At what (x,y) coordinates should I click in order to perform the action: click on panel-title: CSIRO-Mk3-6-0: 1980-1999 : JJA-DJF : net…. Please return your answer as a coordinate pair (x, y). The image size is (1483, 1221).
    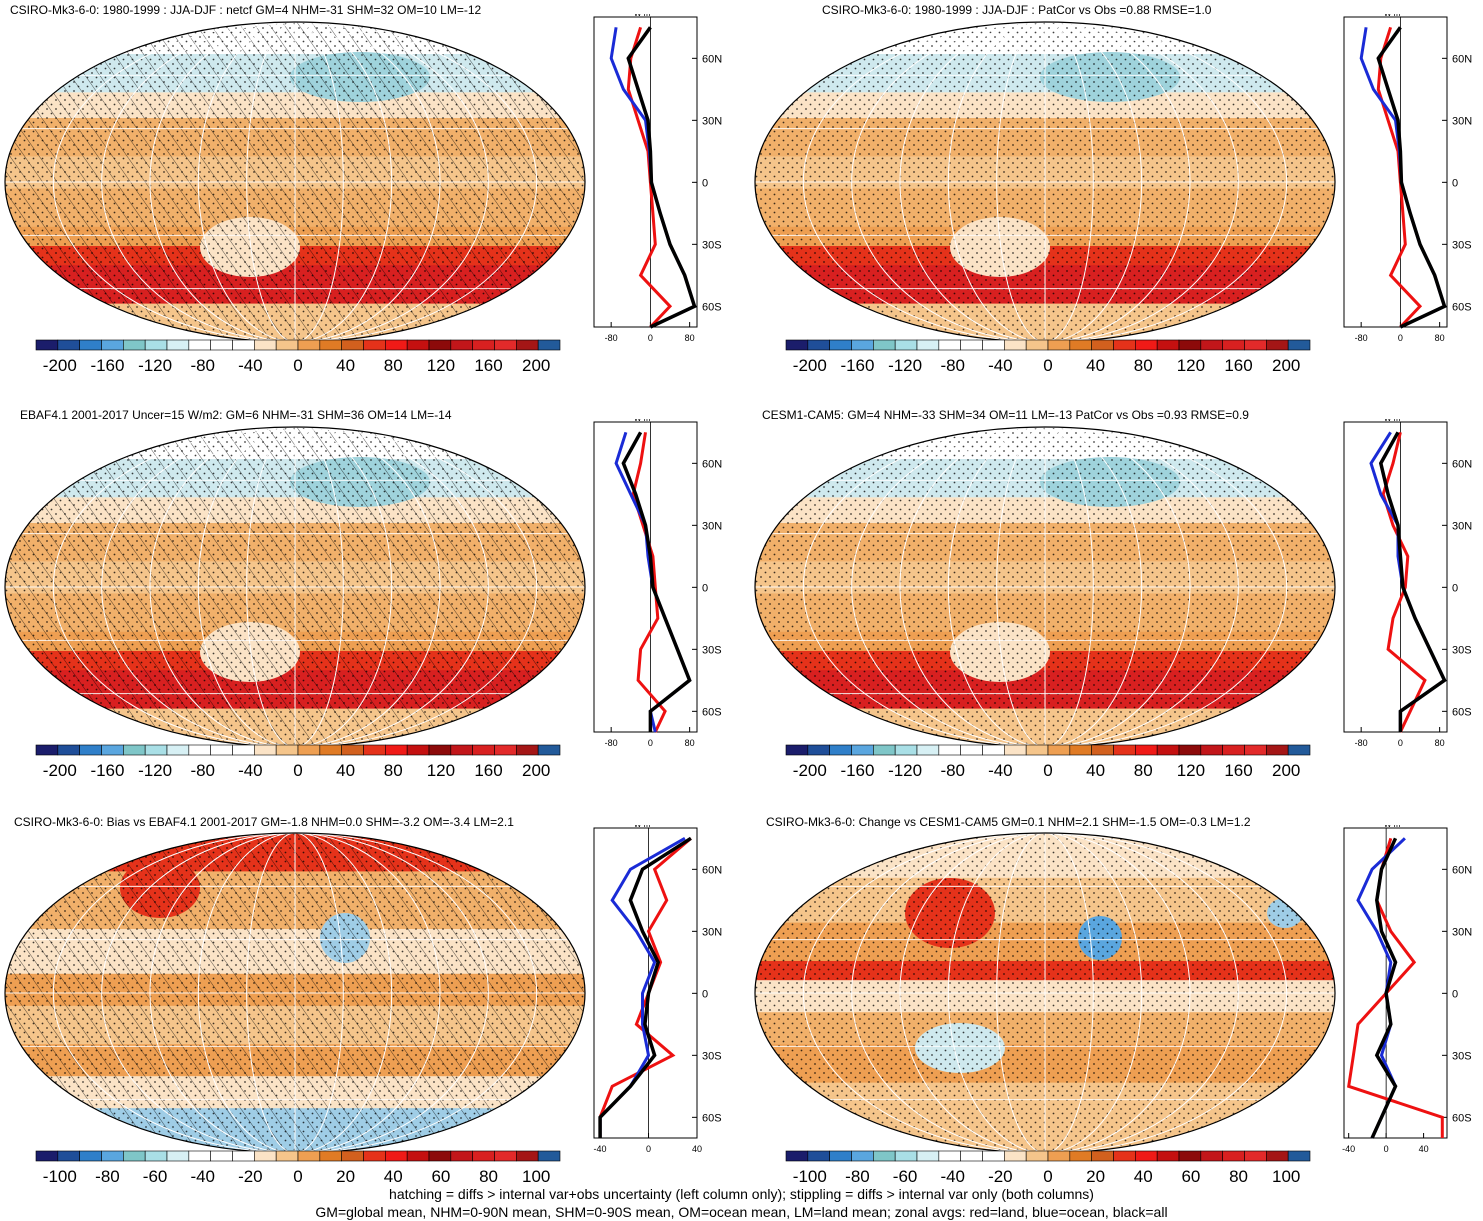
    Looking at the image, I should click on (246, 10).